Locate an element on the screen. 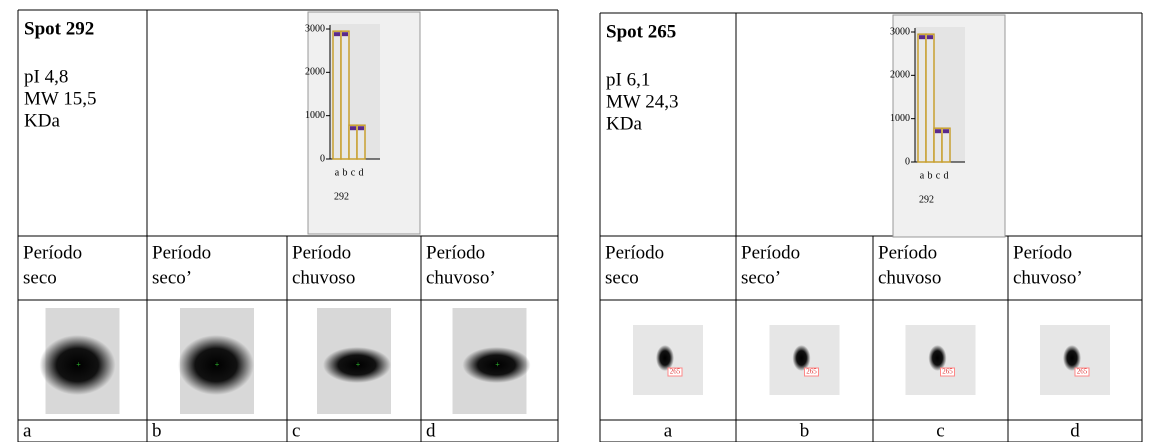  spot-pi: pI 4,8 is located at coordinates (46, 76).